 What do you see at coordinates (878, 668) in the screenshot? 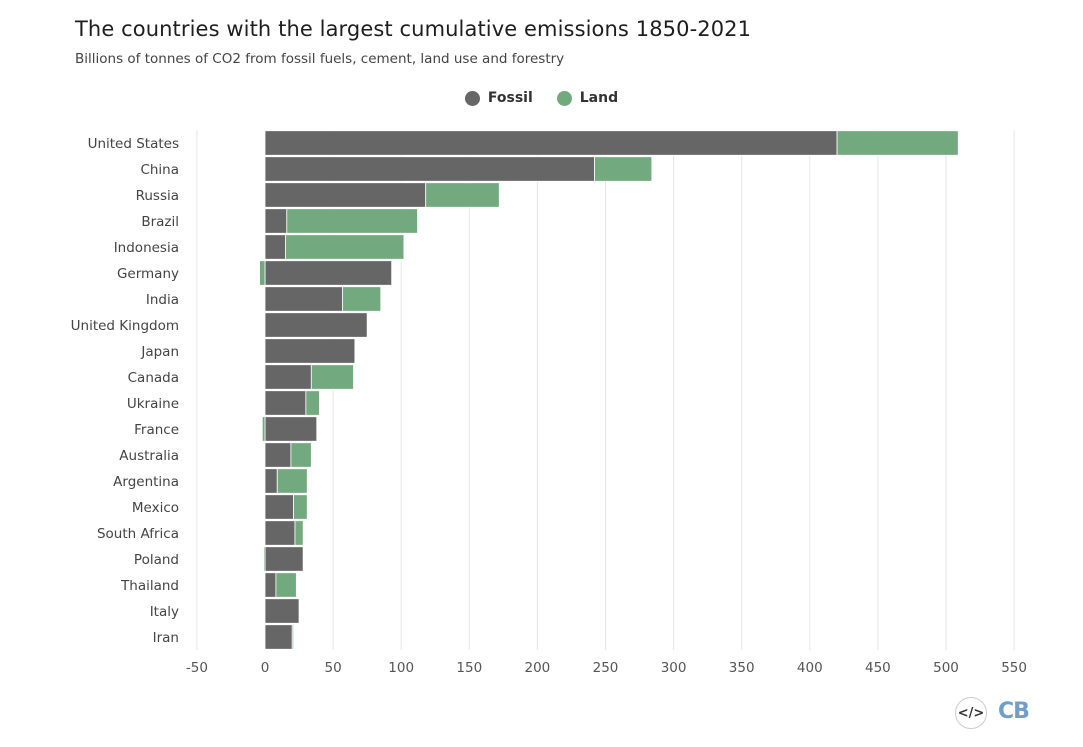
I see `x-tick-label: 450` at bounding box center [878, 668].